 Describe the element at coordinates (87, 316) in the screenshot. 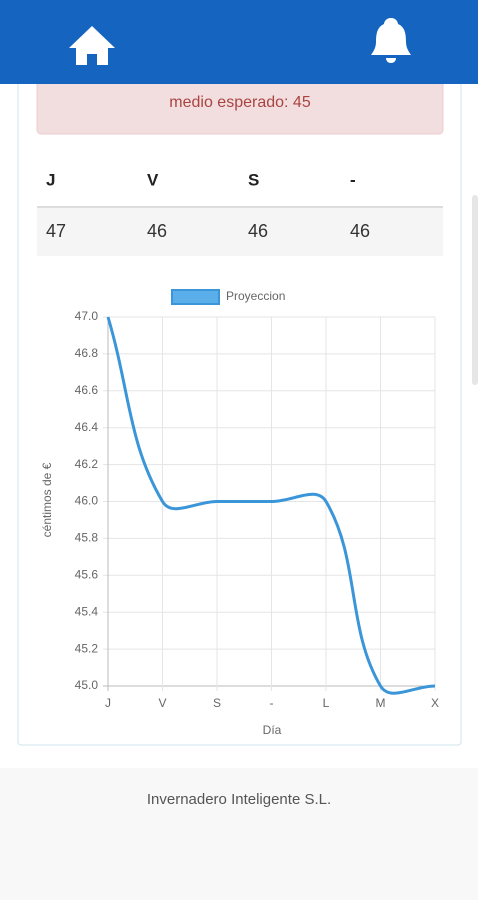

I see `y-tick-label: 47.0` at that location.